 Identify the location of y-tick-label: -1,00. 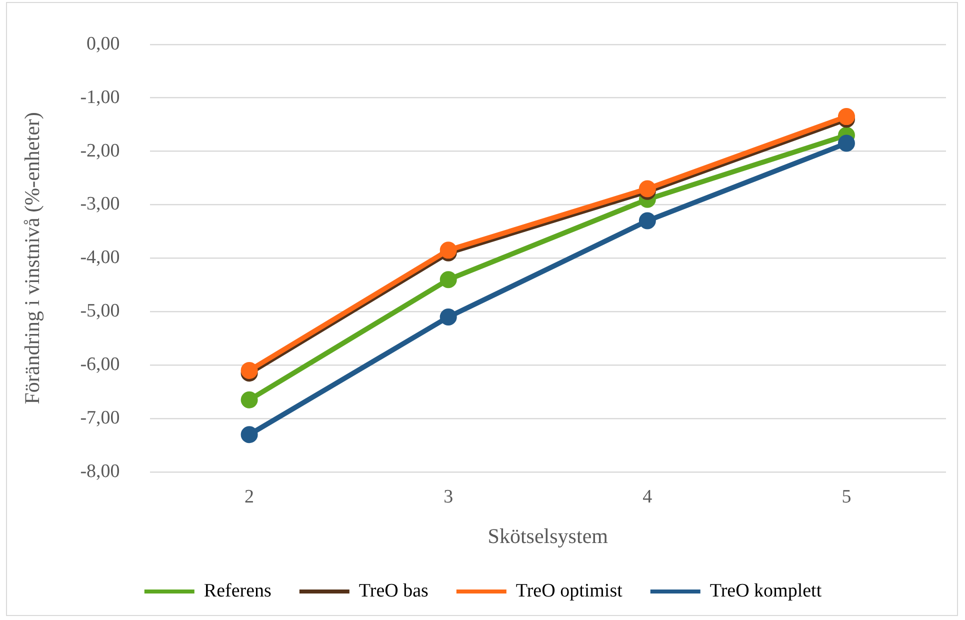
(100, 97).